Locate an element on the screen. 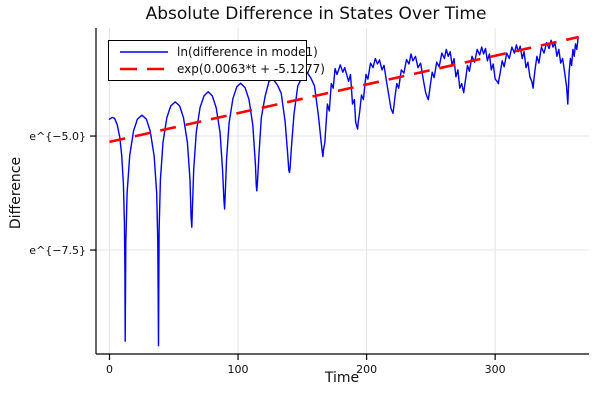 This screenshot has height=400, width=600. x-tick-label: 0 is located at coordinates (109, 369).